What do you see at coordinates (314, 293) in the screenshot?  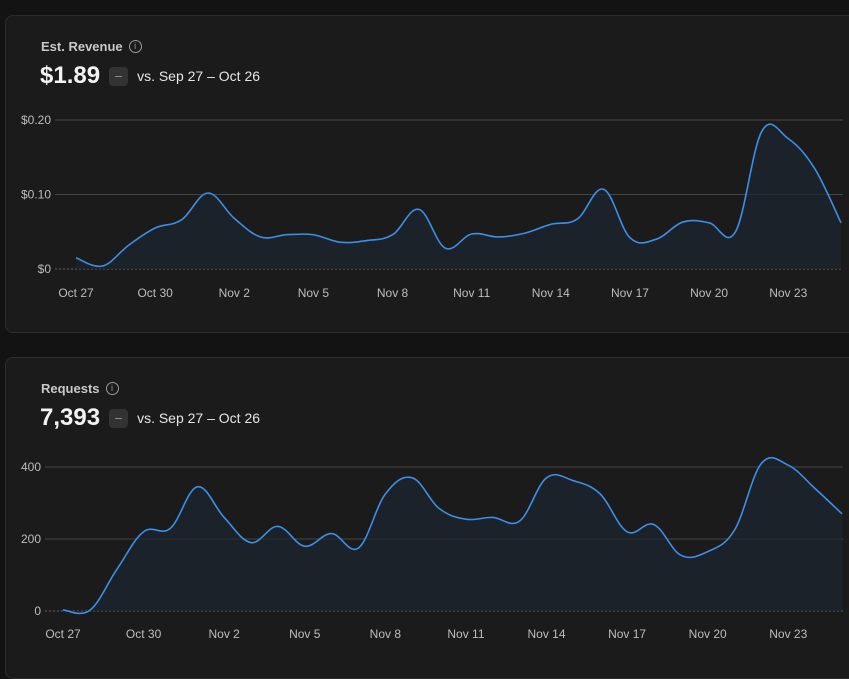 I see `revenue-x-tick-label: Nov 5` at bounding box center [314, 293].